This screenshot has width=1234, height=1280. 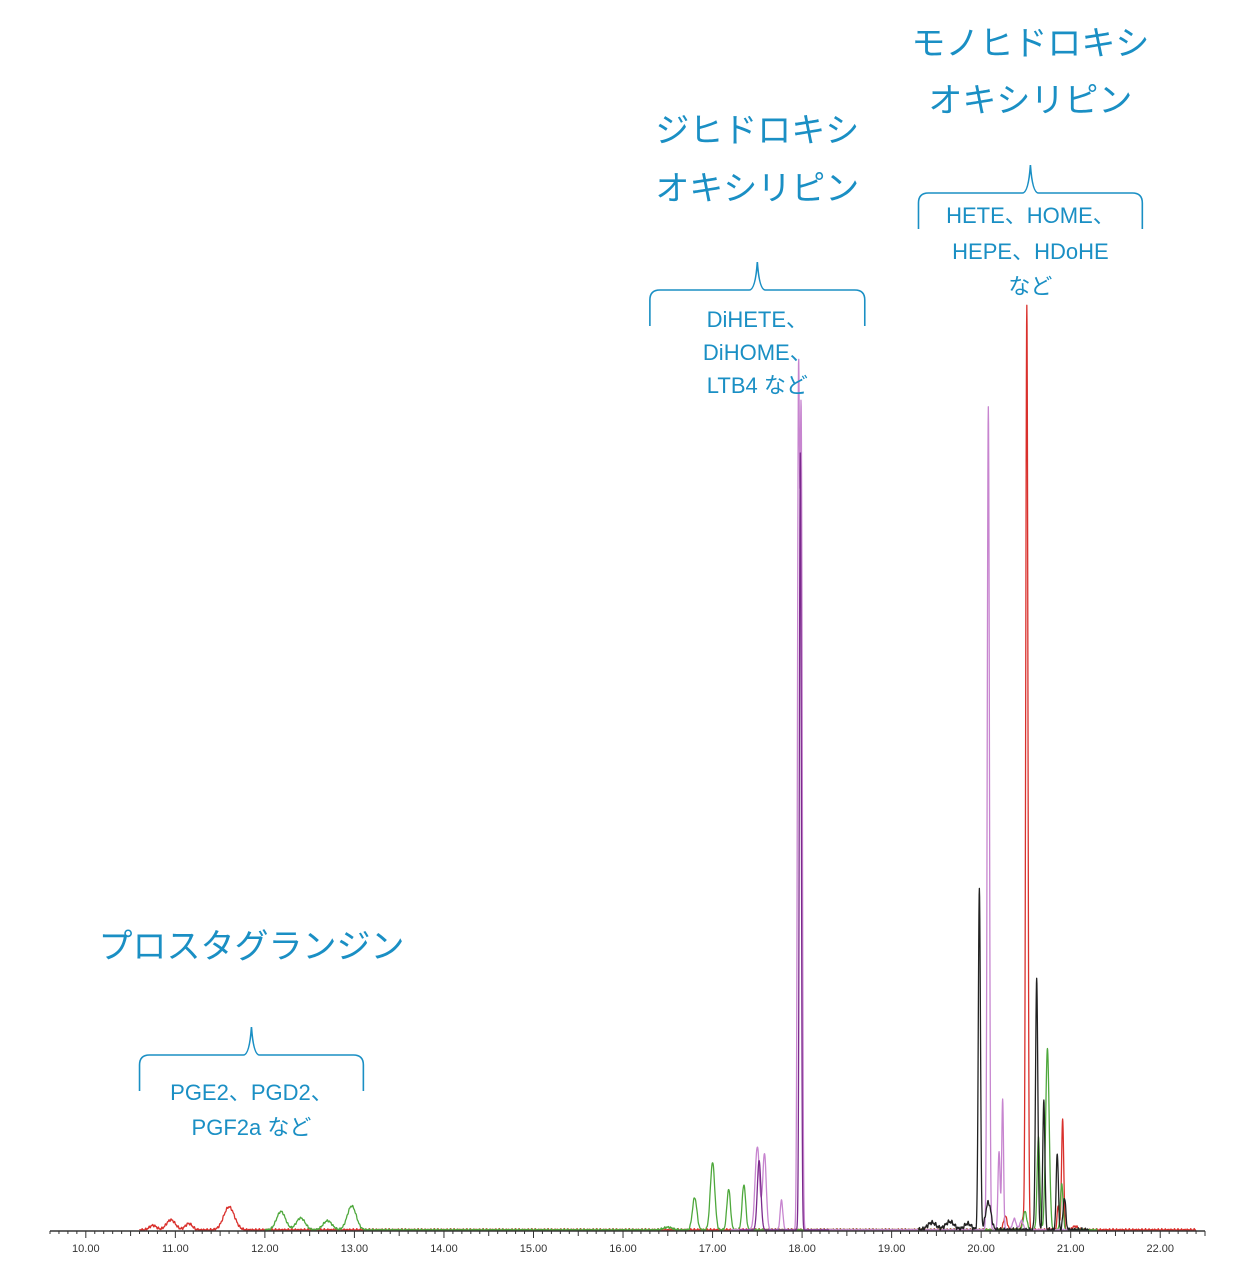 What do you see at coordinates (757, 352) in the screenshot?
I see `group-members-line: DiHOME、` at bounding box center [757, 352].